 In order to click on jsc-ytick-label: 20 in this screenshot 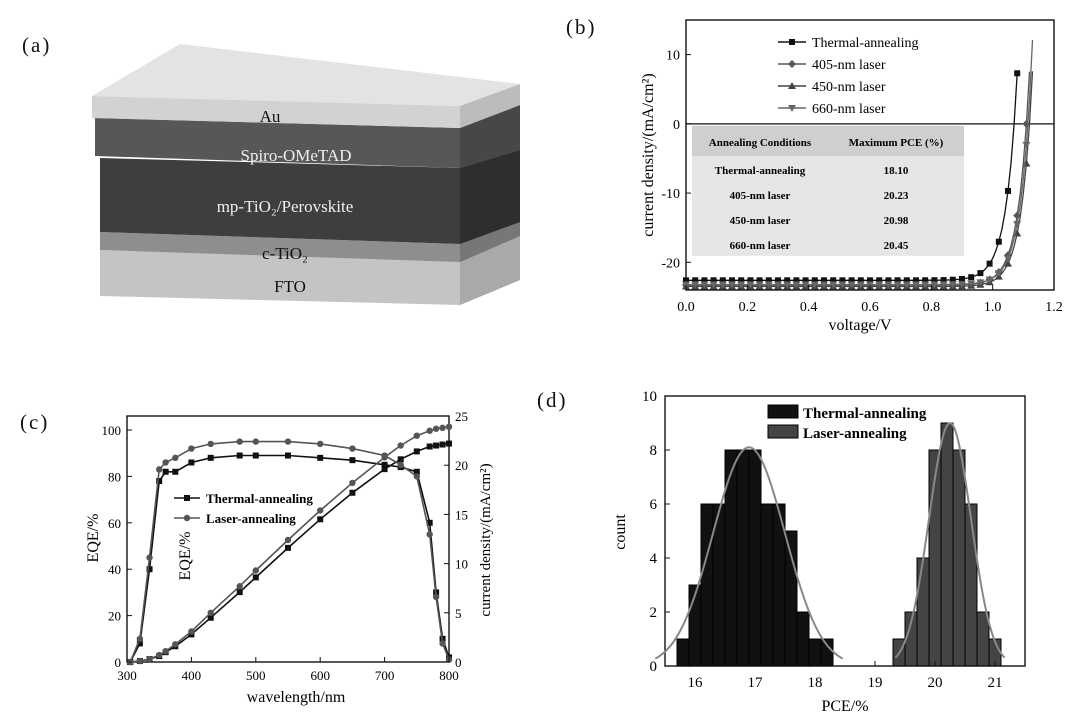, I will do `click(461, 465)`.